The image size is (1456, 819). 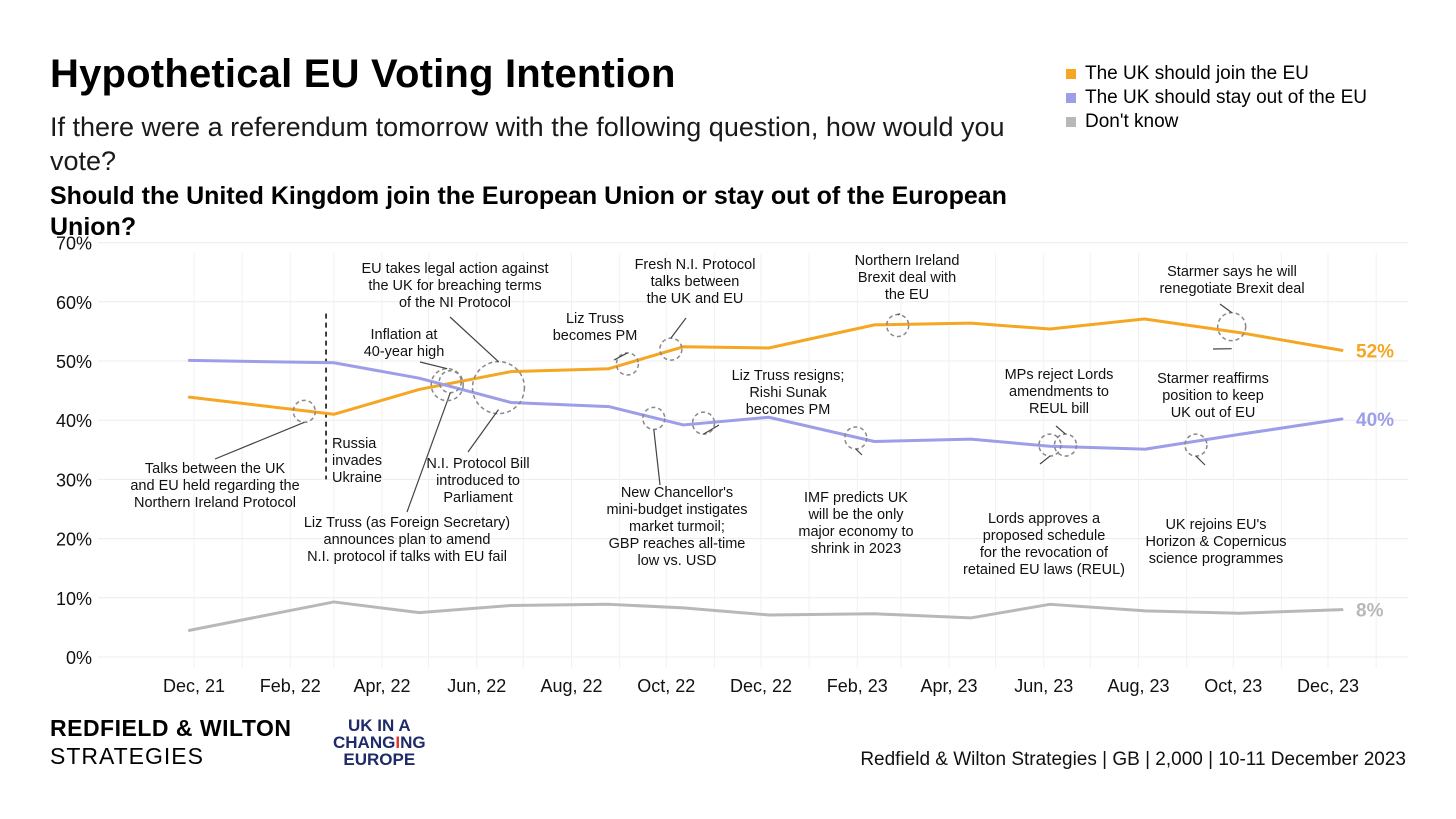 What do you see at coordinates (1071, 74) in the screenshot?
I see `legend-swatch-join` at bounding box center [1071, 74].